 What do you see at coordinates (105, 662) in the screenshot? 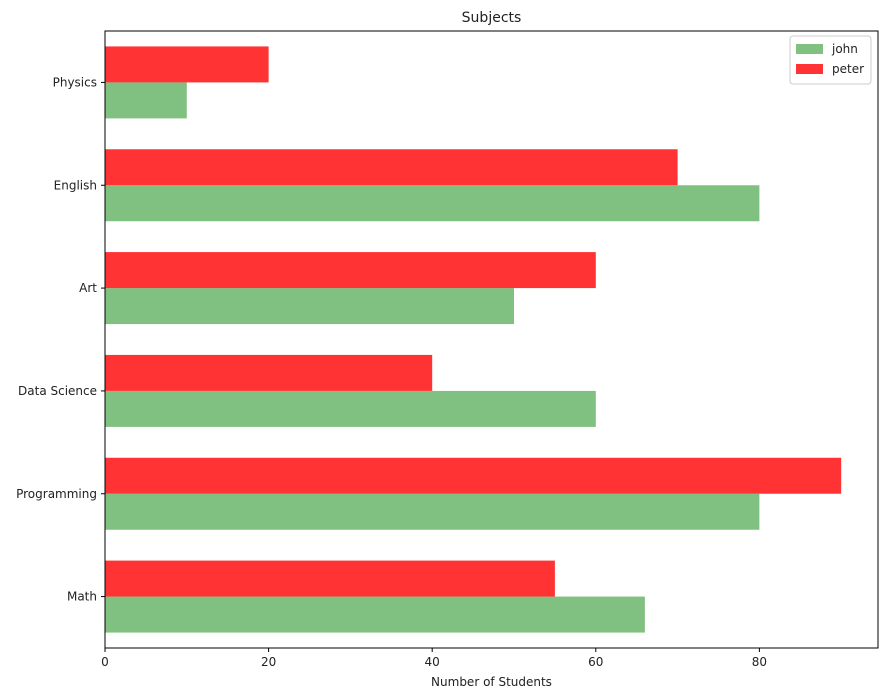
I see `x-tick-label: 0` at bounding box center [105, 662].